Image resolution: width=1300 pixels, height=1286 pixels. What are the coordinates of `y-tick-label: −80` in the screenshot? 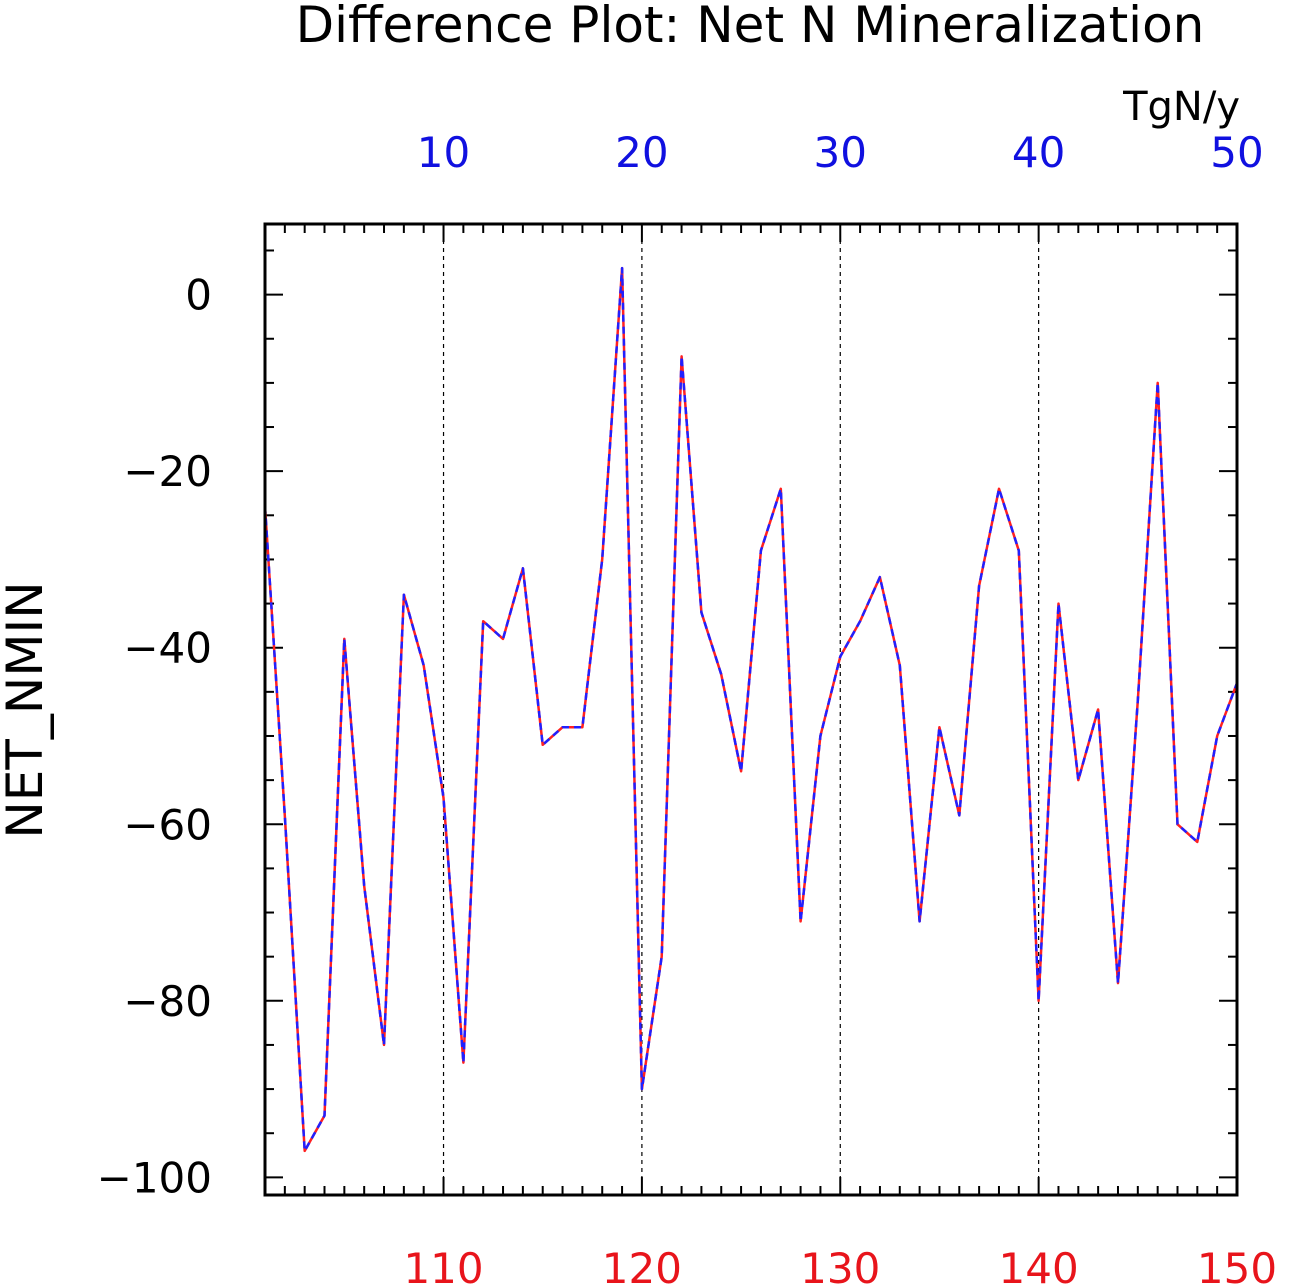 It's located at (167, 1001).